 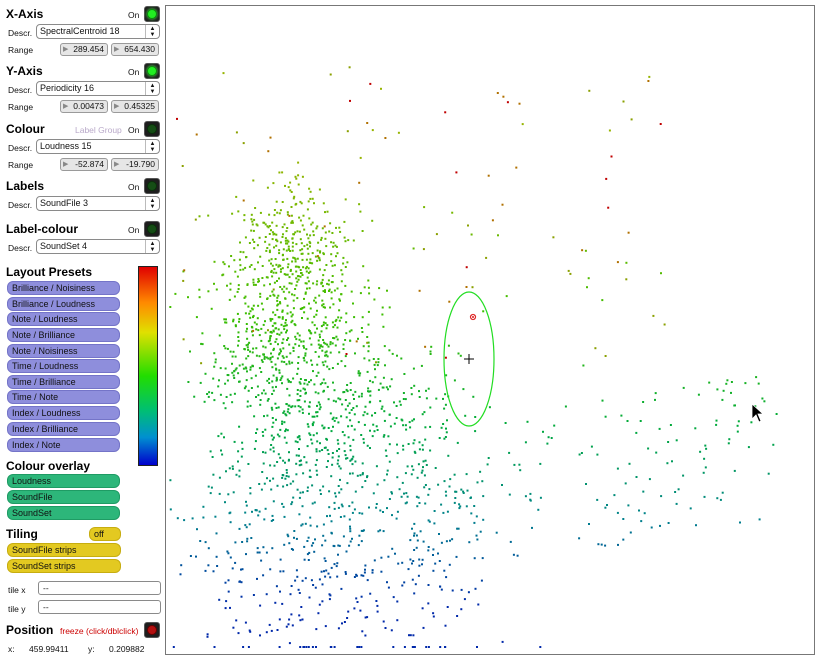 What do you see at coordinates (63, 319) in the screenshot?
I see `preset-button: Note / Loudness` at bounding box center [63, 319].